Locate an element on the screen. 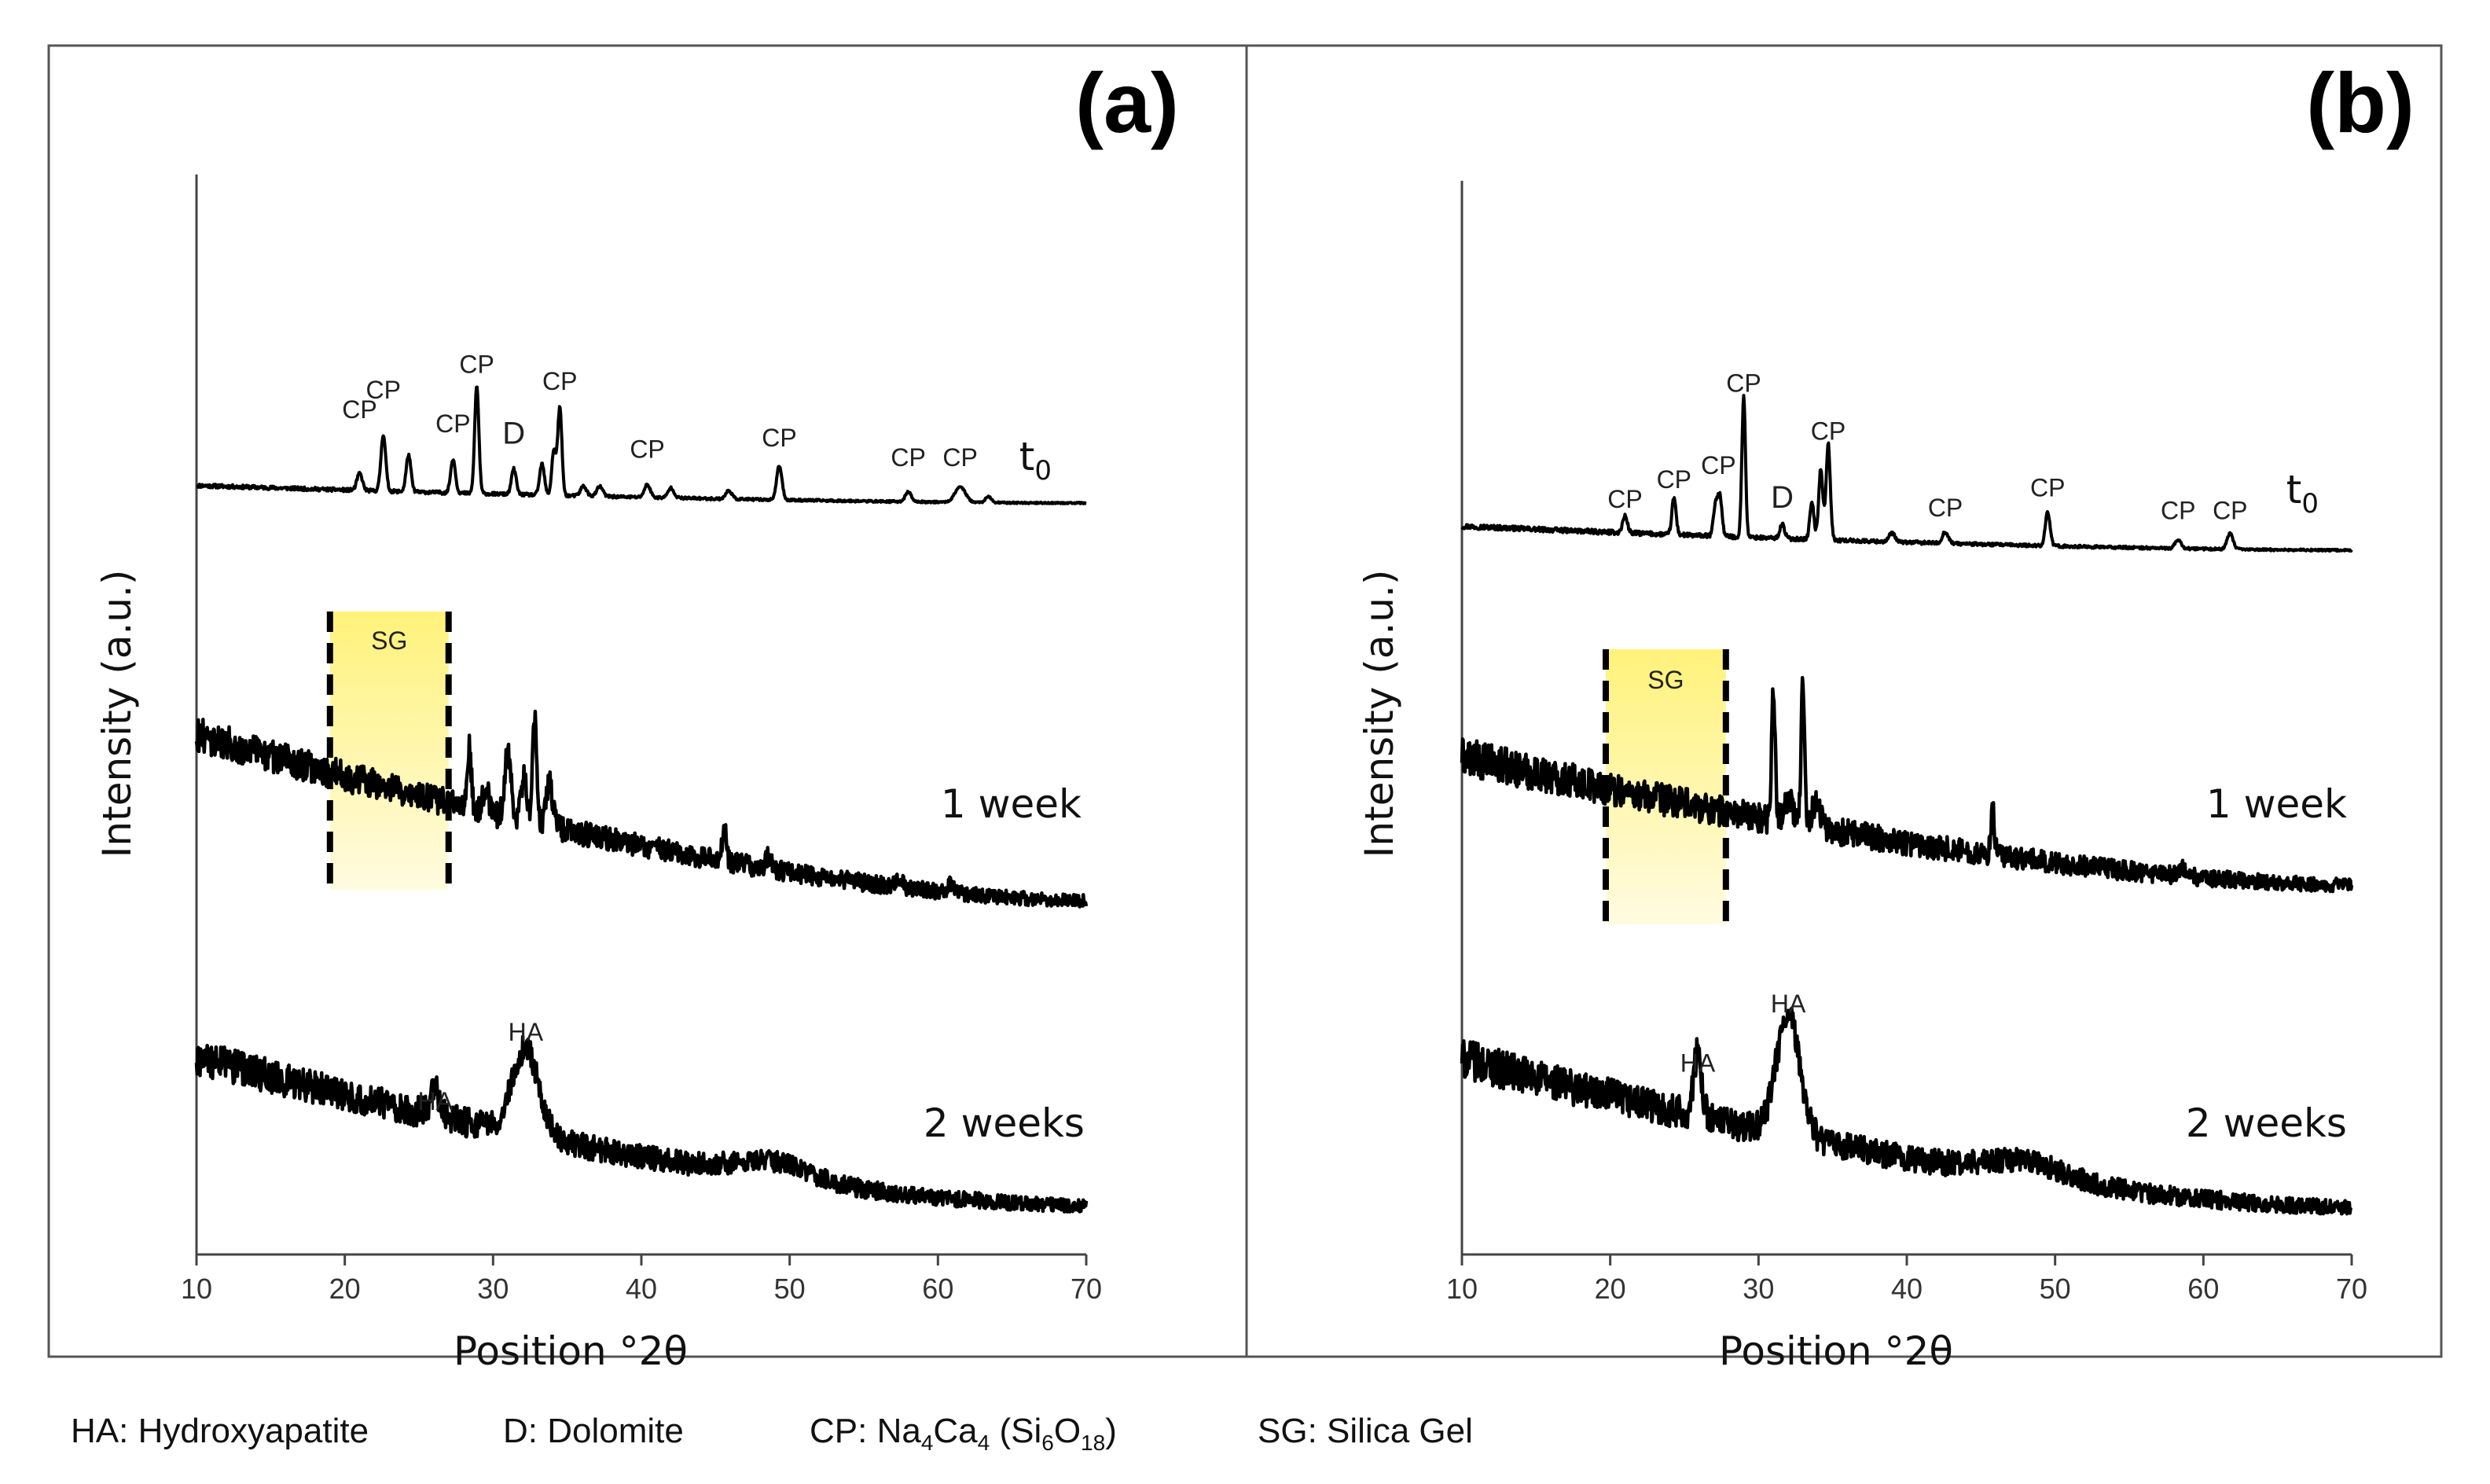  sg-region is located at coordinates (389, 751).